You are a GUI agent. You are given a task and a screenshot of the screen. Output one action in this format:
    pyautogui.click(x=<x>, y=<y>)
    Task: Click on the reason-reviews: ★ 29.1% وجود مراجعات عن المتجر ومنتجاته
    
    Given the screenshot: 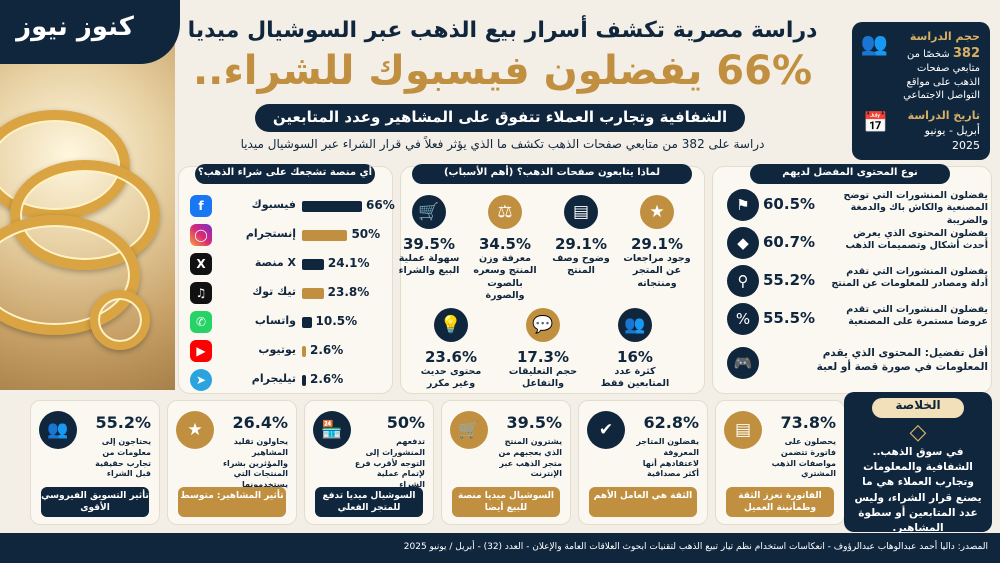 What is the action you would take?
    pyautogui.click(x=657, y=242)
    